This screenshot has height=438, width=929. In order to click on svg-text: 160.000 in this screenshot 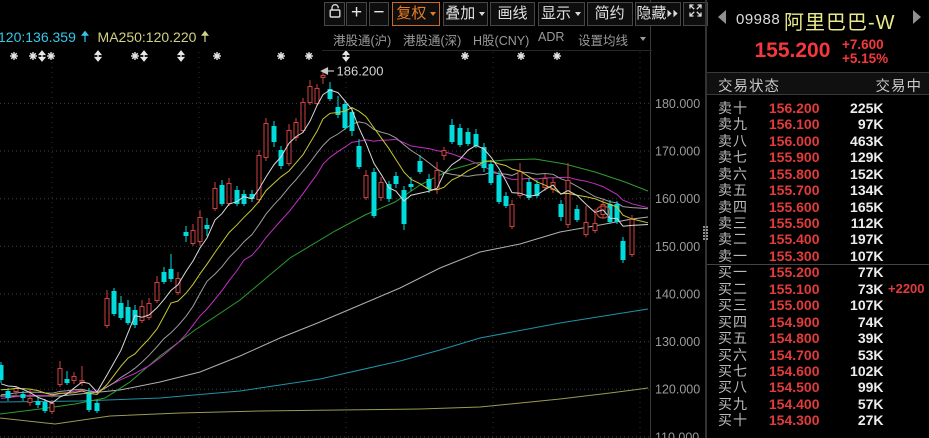, I will do `click(677, 199)`.